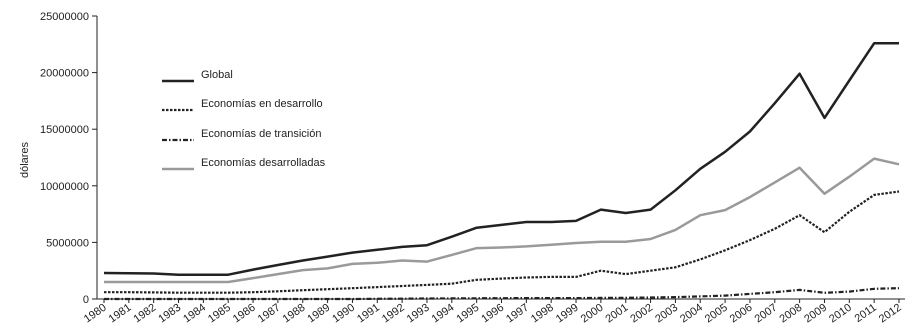 The image size is (915, 332). Describe the element at coordinates (393, 314) in the screenshot. I see `x-tick-label: 1992` at that location.